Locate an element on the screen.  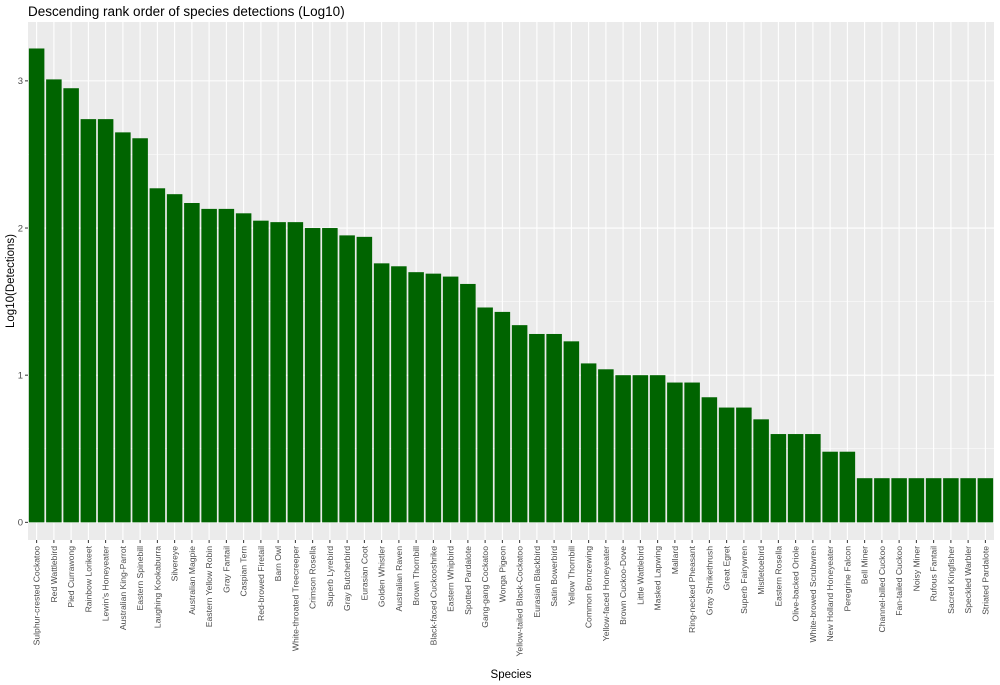
x-tick-label: Rufous Fantail is located at coordinates (934, 574).